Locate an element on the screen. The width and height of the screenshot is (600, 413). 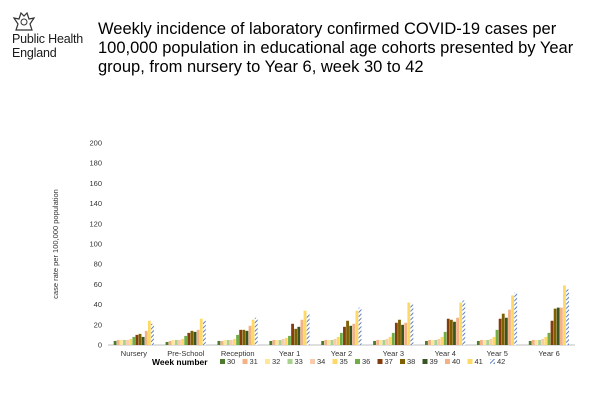
x-category-label: Year 4 is located at coordinates (445, 353).